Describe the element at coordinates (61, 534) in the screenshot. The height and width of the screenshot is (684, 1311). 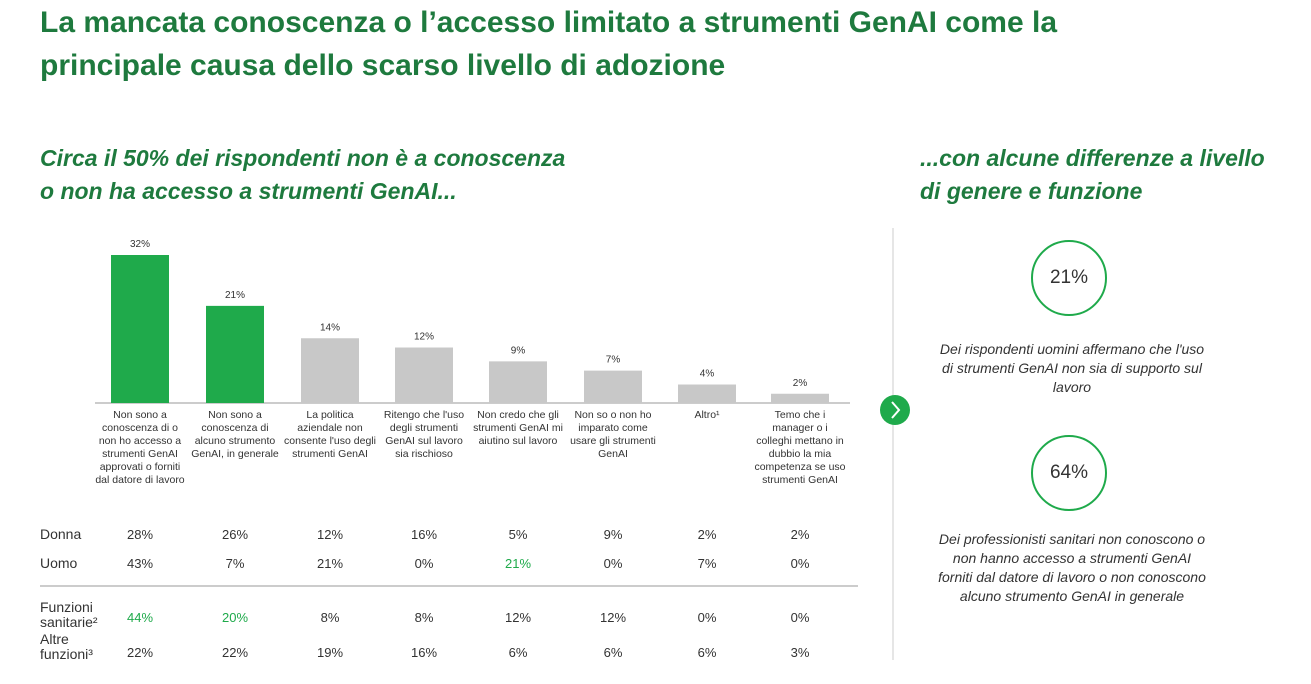
I see `row-label: Donna` at that location.